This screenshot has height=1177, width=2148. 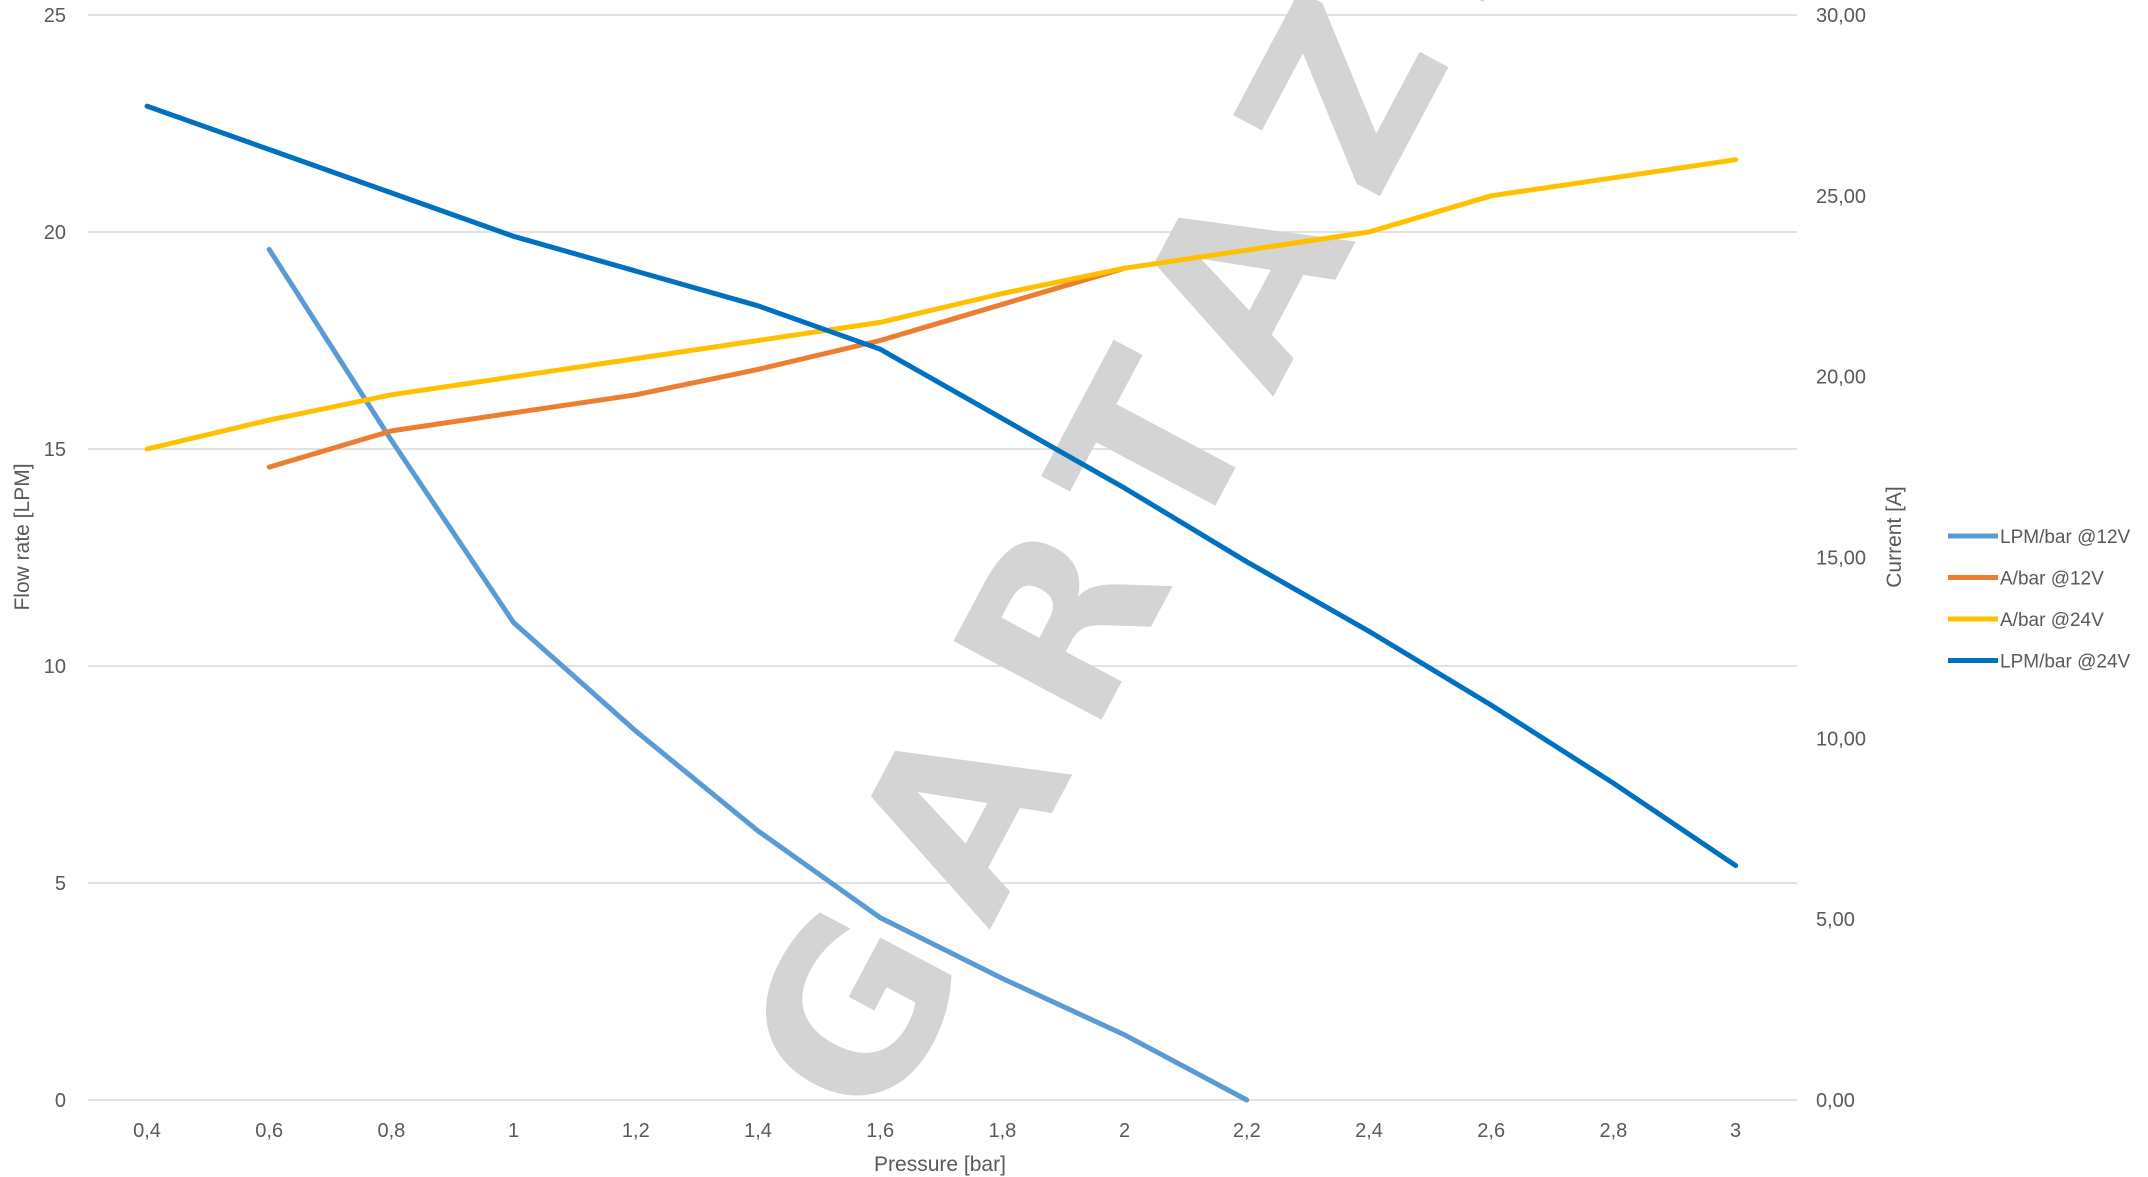 I want to click on right-y-tick-label: 5,00, so click(x=1835, y=920).